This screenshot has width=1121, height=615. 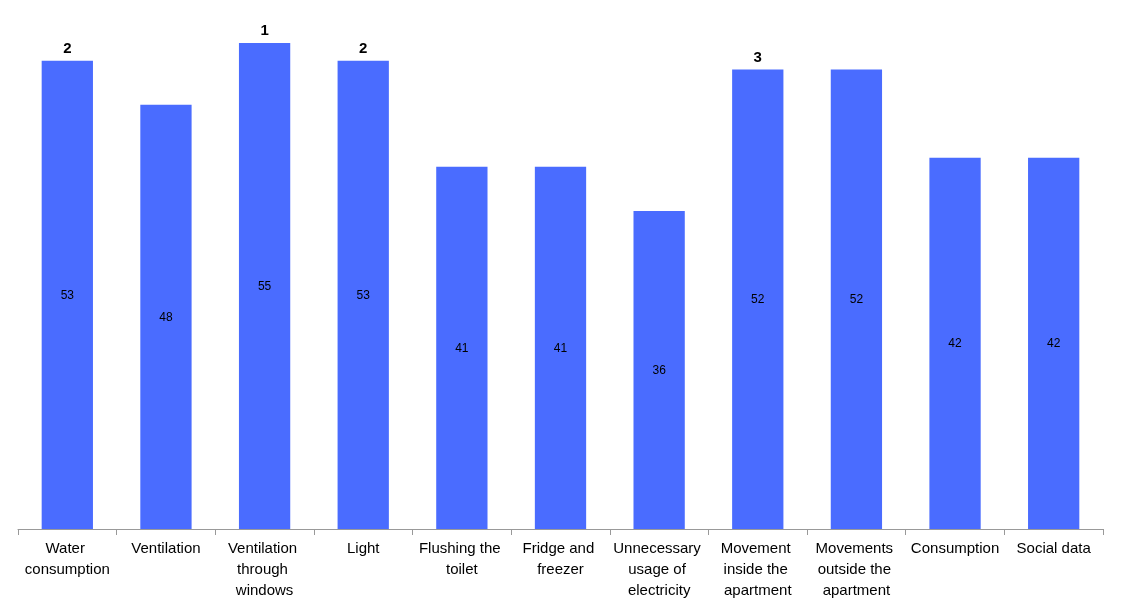 What do you see at coordinates (560, 558) in the screenshot?
I see `x-tick-label: Fridge and freezer` at bounding box center [560, 558].